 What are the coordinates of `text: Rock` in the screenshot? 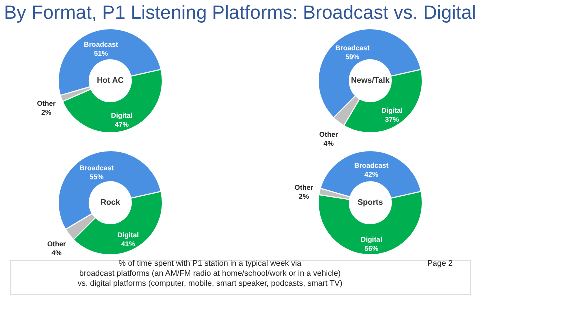 It's located at (110, 202).